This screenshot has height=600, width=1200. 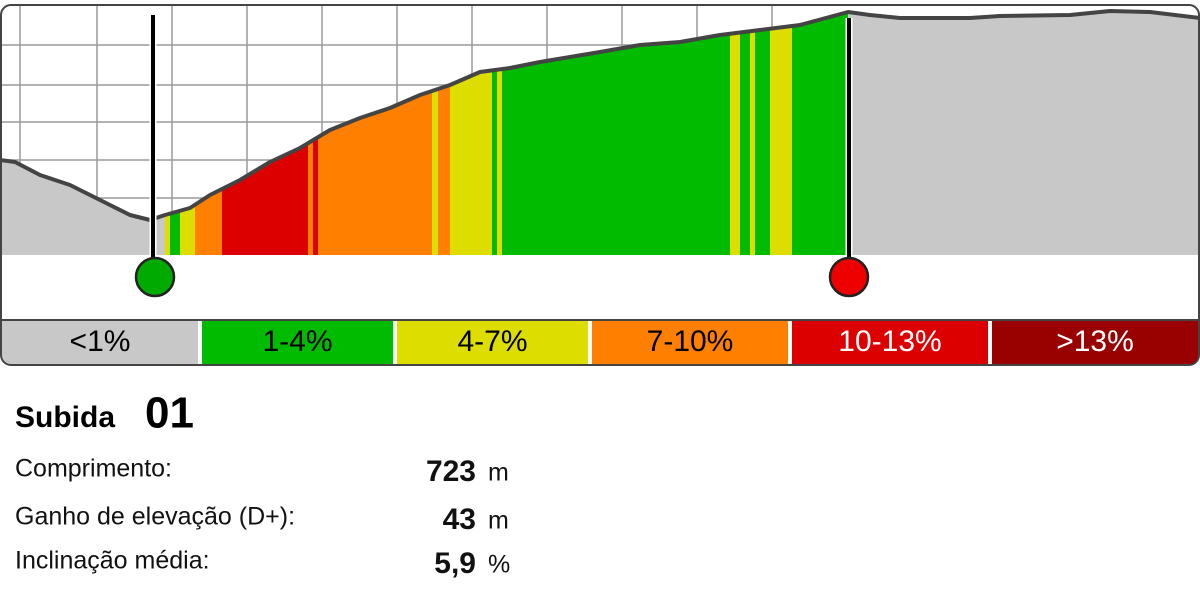 I want to click on stat-value: 5,9, so click(x=455, y=563).